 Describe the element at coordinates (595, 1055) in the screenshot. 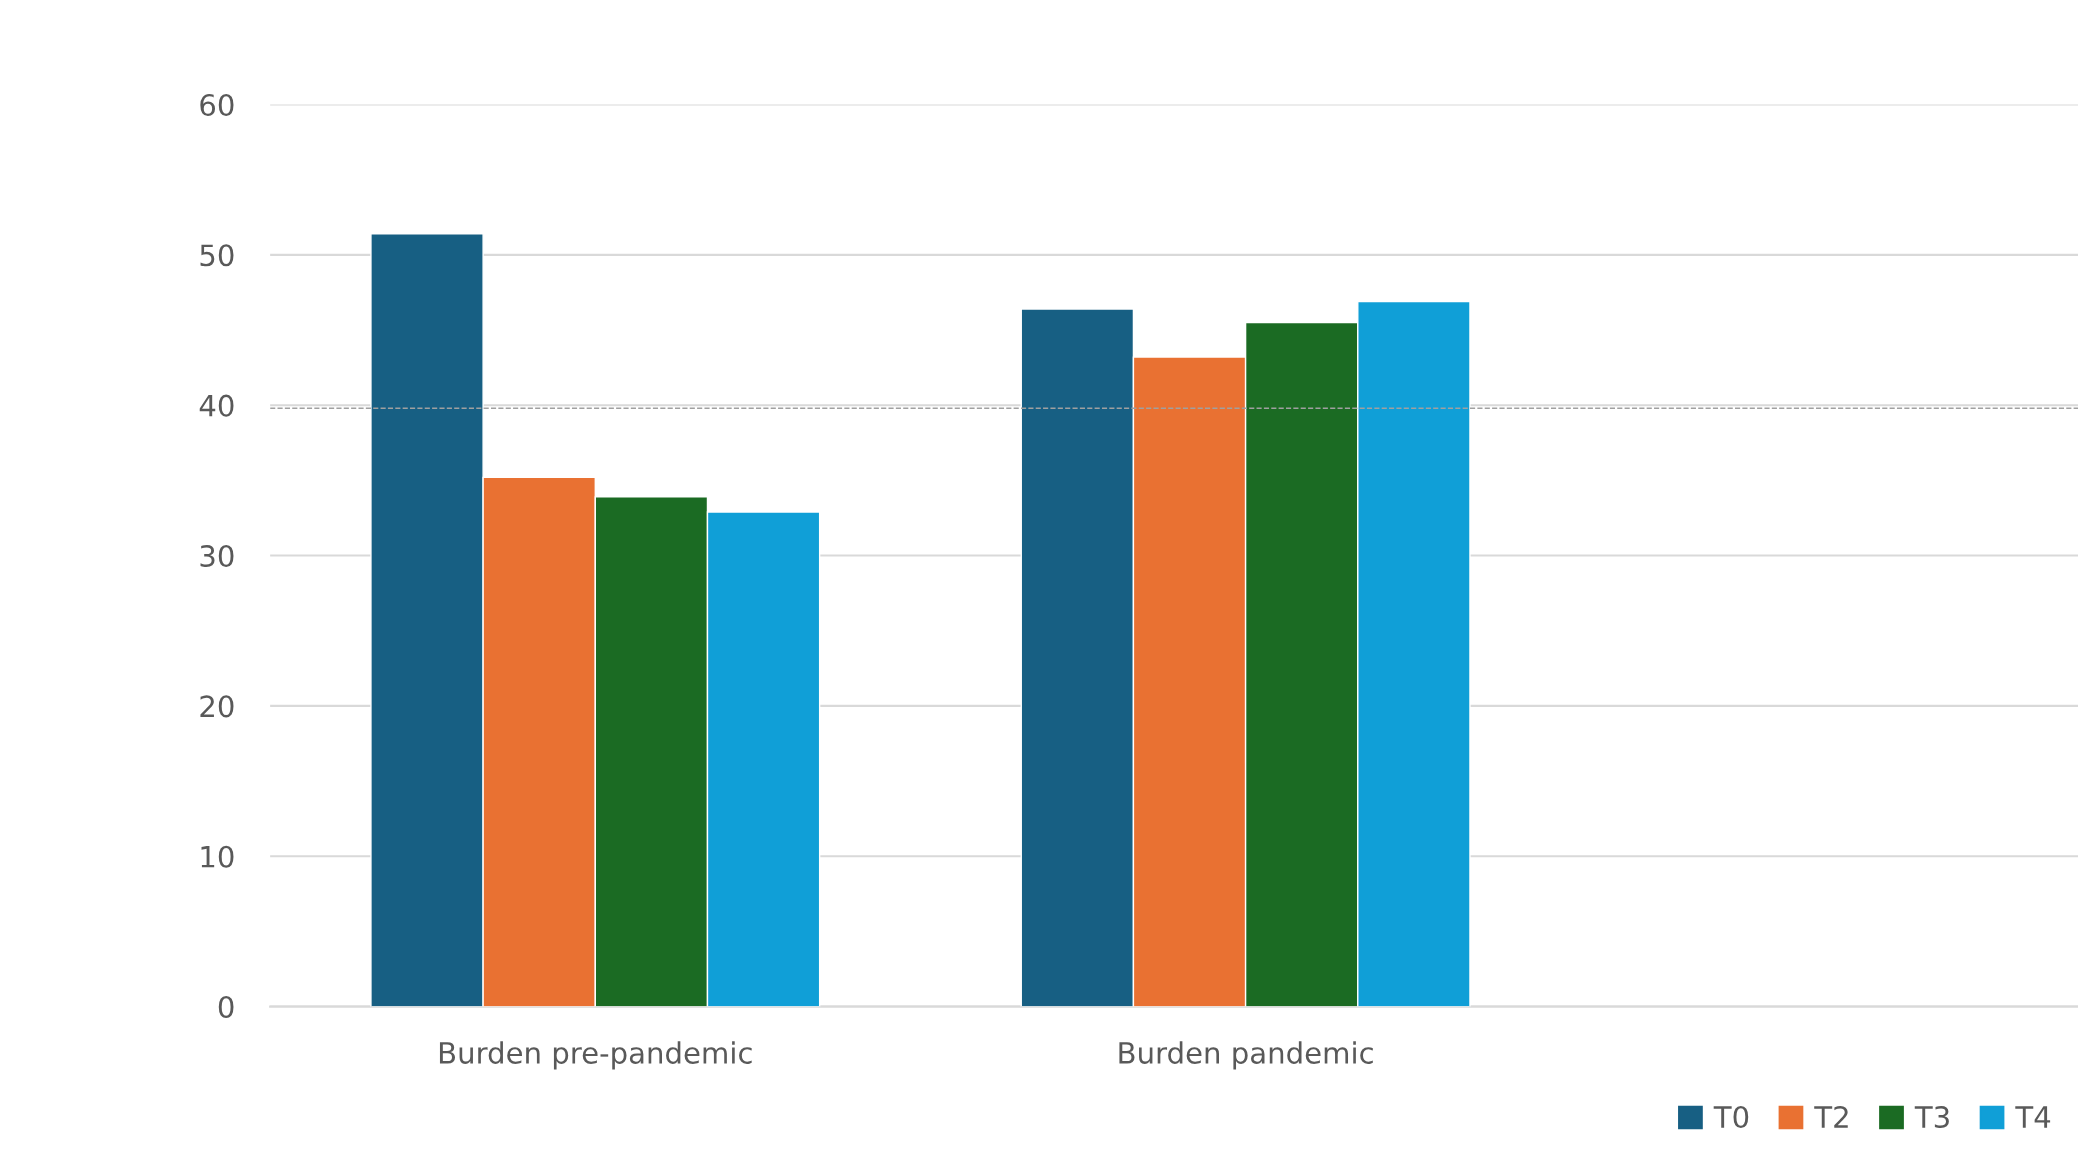

I see `x-tick-label: Burden pre-pandemic` at that location.